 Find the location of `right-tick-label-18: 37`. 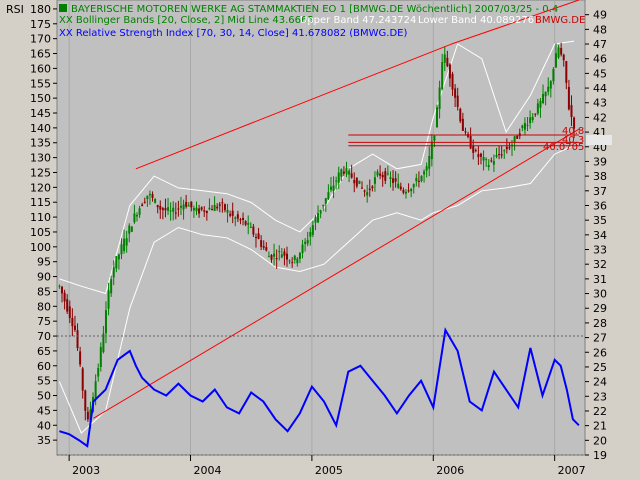

right-tick-label-18: 37 is located at coordinates (600, 191).